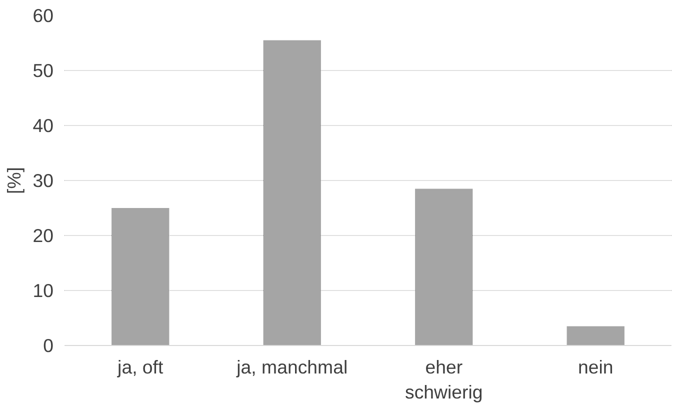 This screenshot has height=405, width=691. I want to click on y-tick-label: 60, so click(43, 15).